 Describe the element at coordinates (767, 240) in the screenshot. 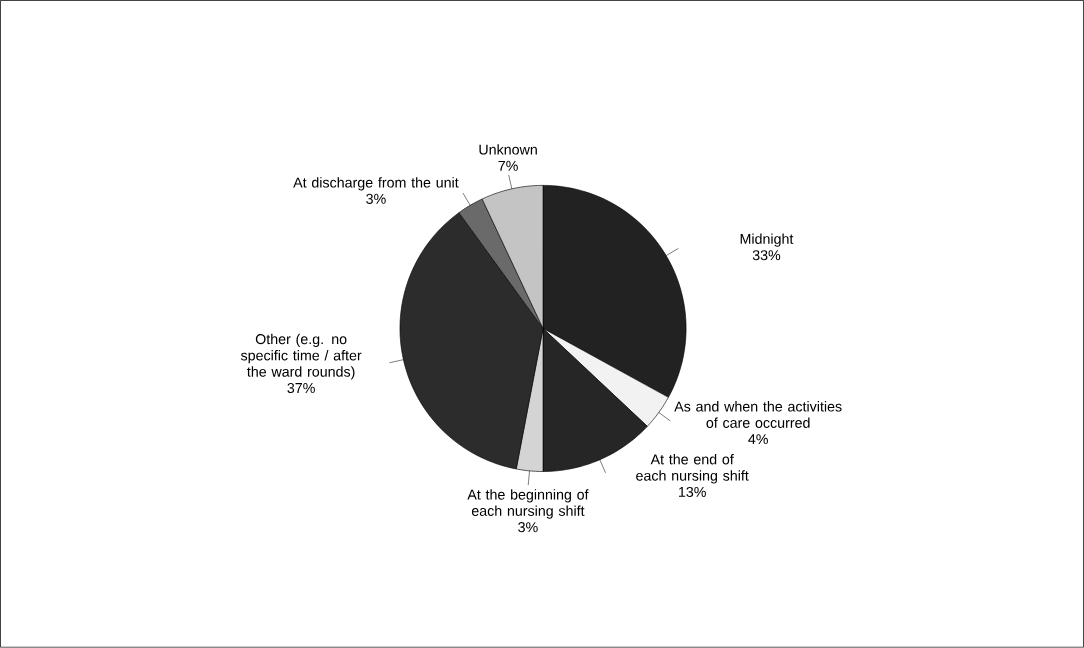

I see `slice-label: Midnight` at that location.